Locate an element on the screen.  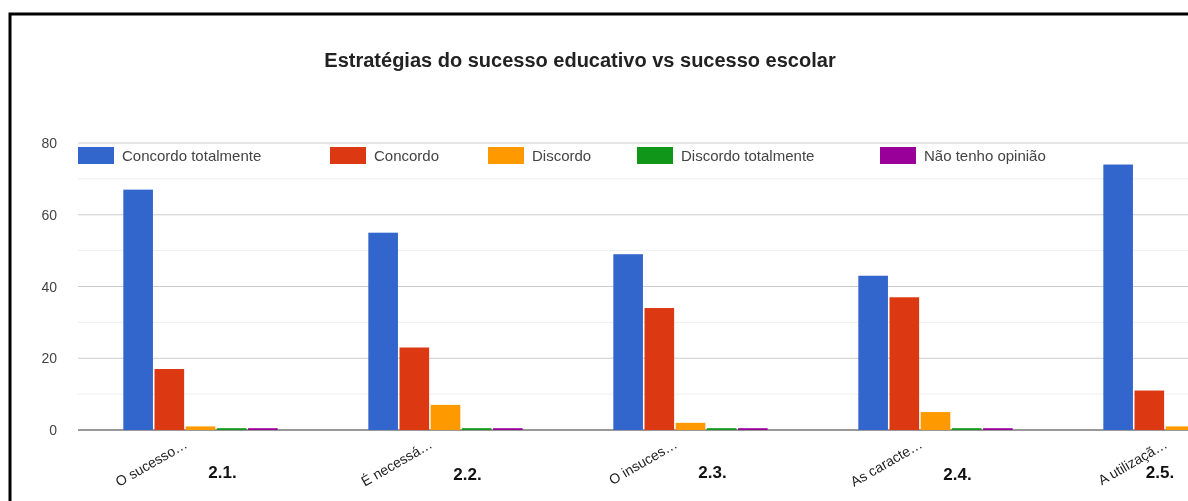
legend-label: Discordo is located at coordinates (562, 155).